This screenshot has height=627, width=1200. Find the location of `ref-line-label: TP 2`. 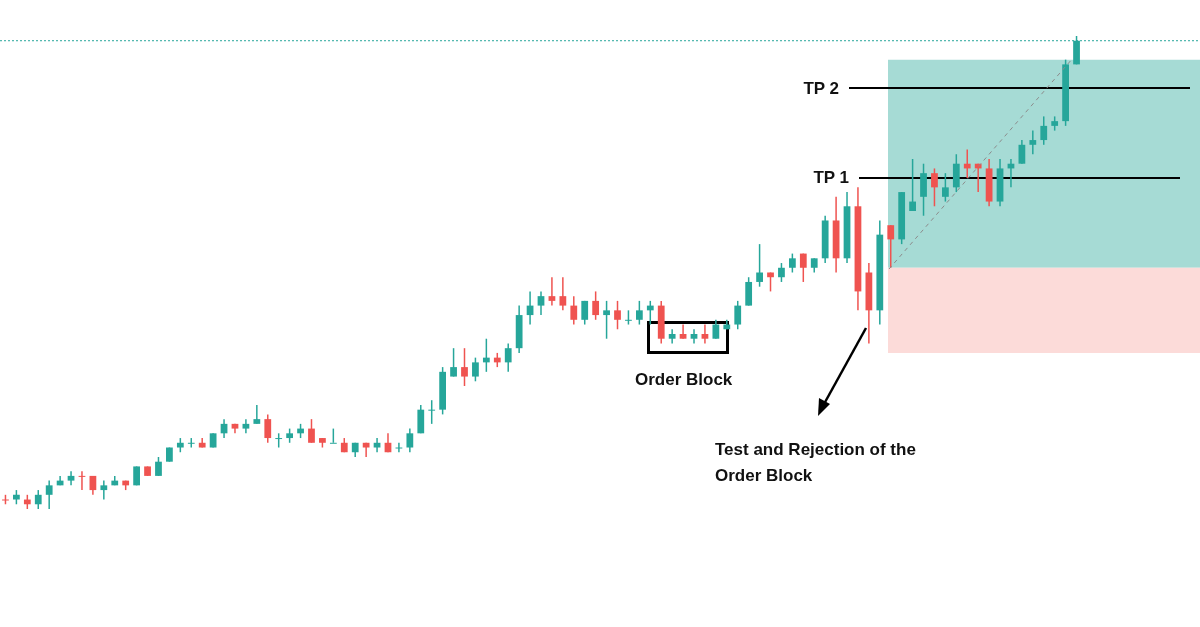

ref-line-label: TP 2 is located at coordinates (821, 88).